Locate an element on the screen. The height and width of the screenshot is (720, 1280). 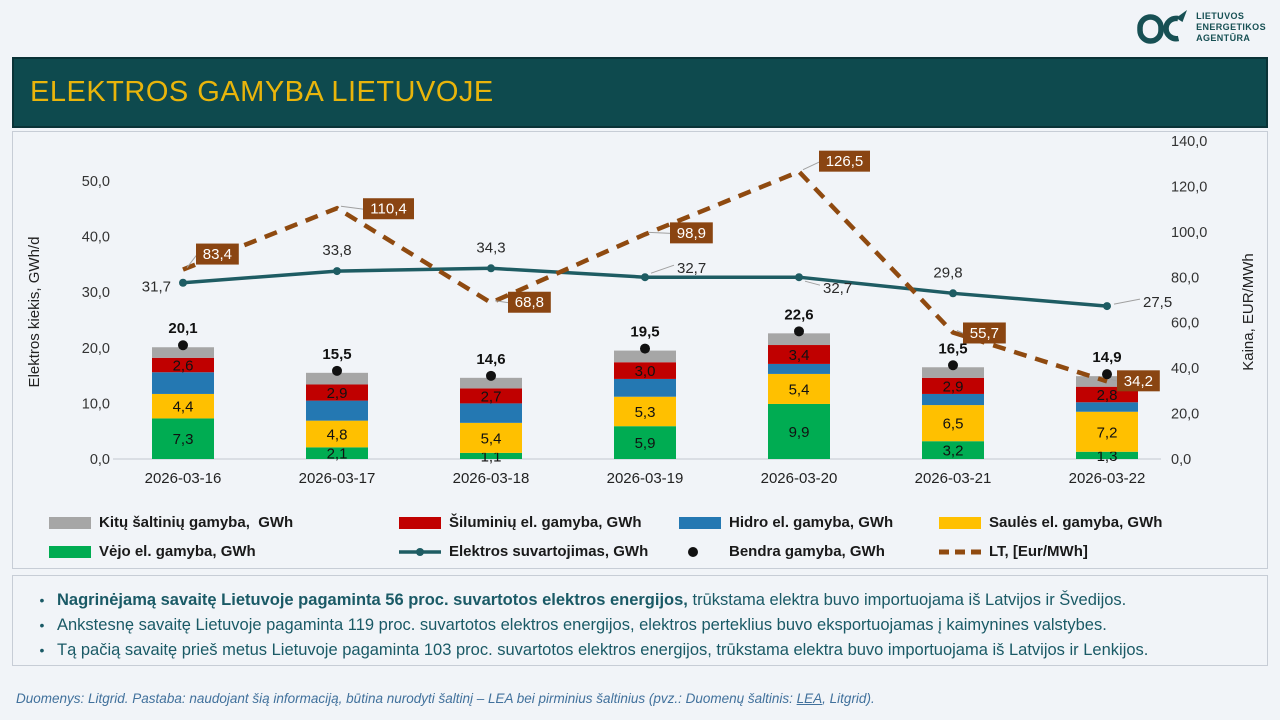
legend-item: Elektros suvartojimas, GWh is located at coordinates (523, 551).